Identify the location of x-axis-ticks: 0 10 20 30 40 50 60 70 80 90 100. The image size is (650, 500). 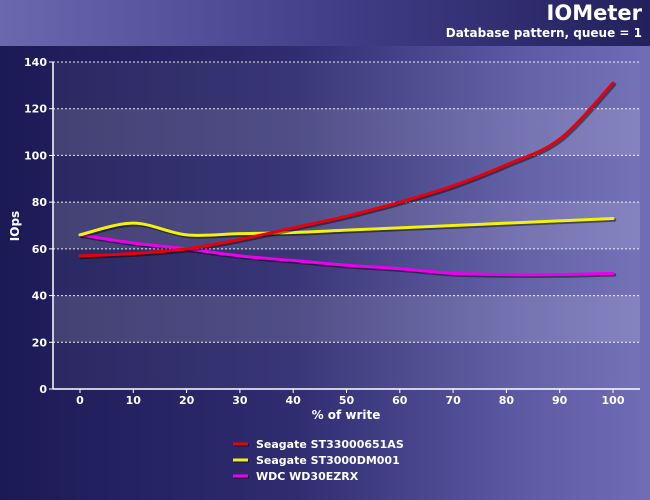
(350, 398).